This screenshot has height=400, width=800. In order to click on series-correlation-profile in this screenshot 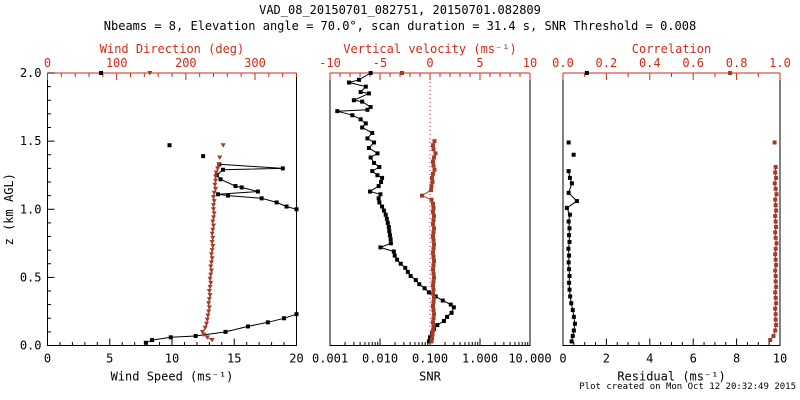, I will do `click(773, 254)`.